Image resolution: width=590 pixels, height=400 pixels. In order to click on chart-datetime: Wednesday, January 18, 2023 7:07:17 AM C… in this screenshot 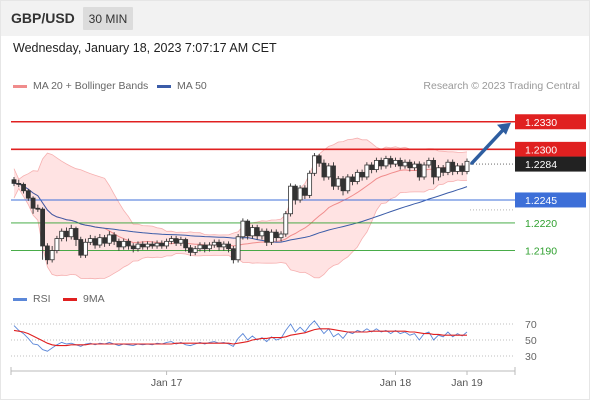, I will do `click(145, 48)`.